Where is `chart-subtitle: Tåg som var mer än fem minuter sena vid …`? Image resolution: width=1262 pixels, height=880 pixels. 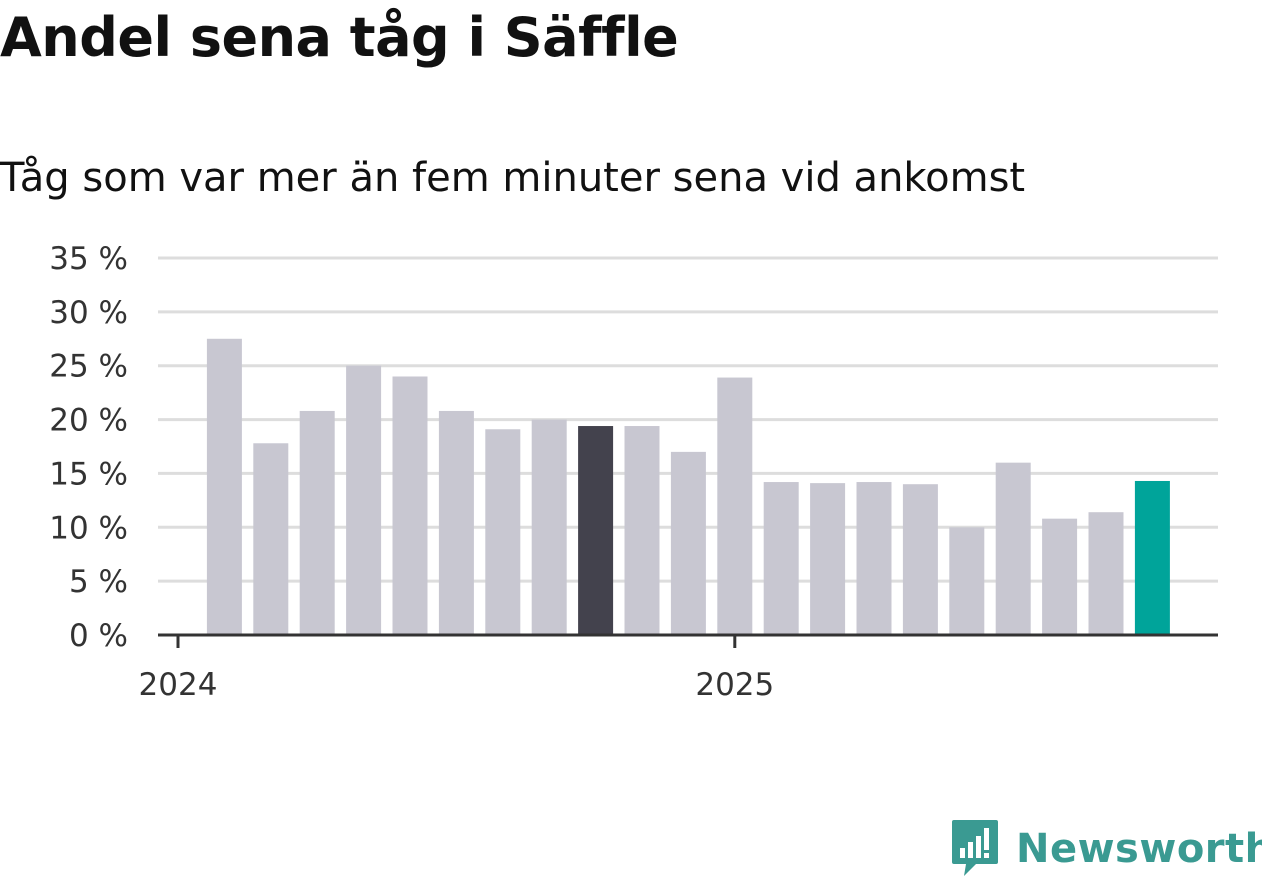
chart-subtitle: Tåg som var mer än fem minuter sena vid … is located at coordinates (513, 178).